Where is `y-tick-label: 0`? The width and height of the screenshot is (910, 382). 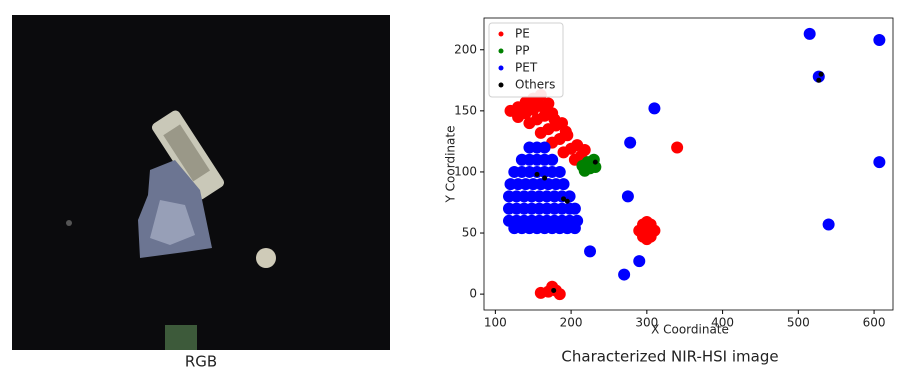 y-tick-label: 0 is located at coordinates (473, 294).